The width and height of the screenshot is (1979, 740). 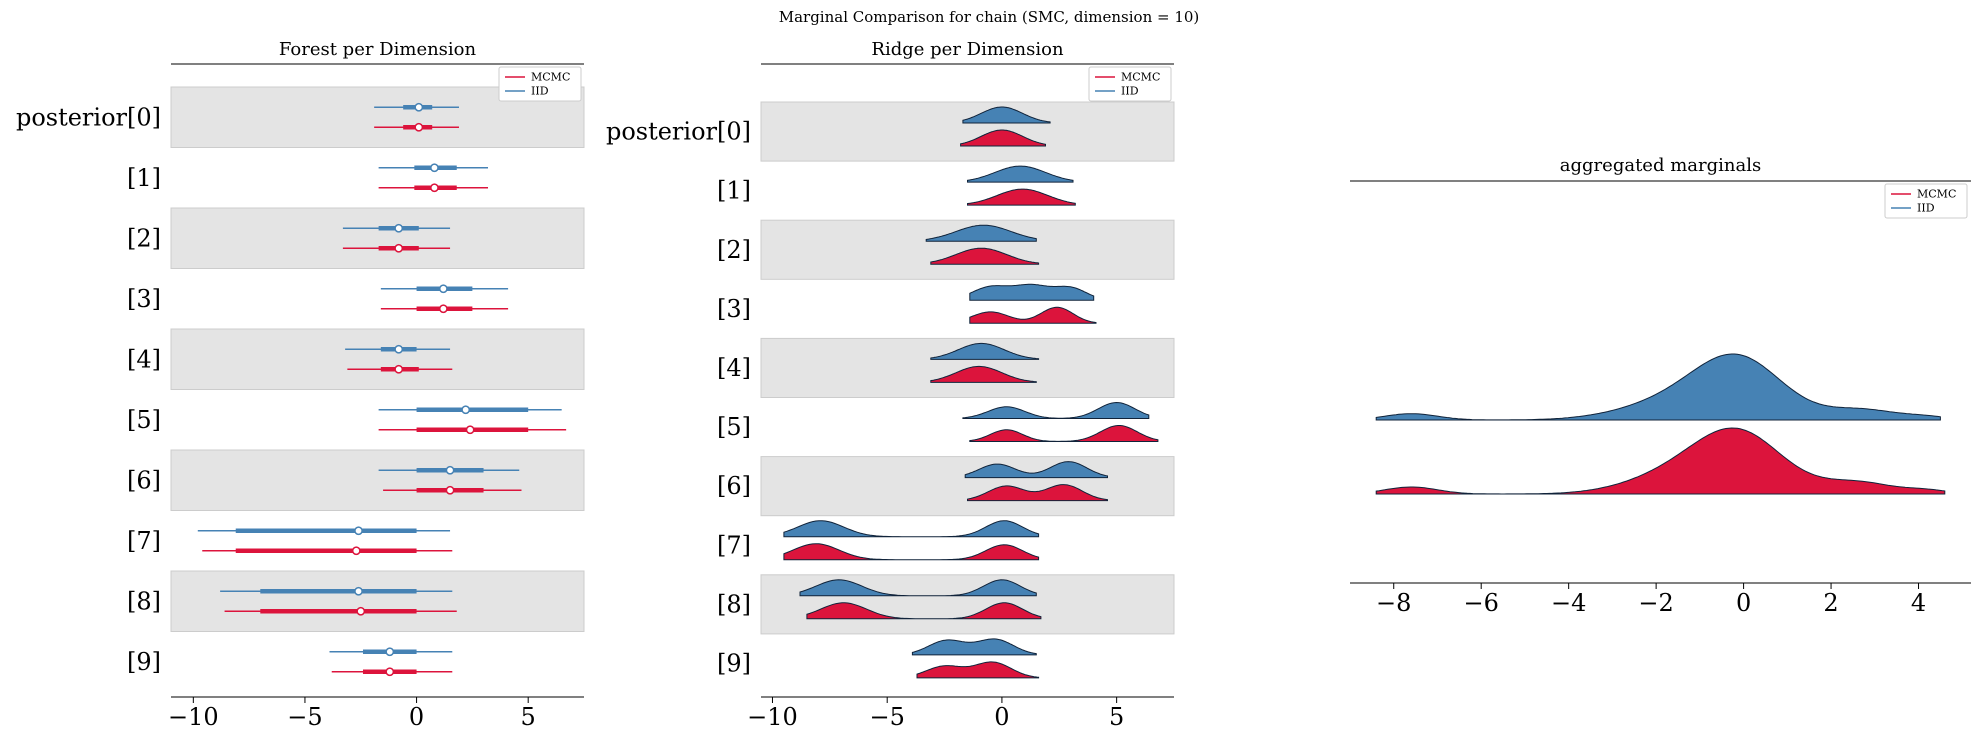 I want to click on x-tick-label: 4, so click(x=1918, y=603).